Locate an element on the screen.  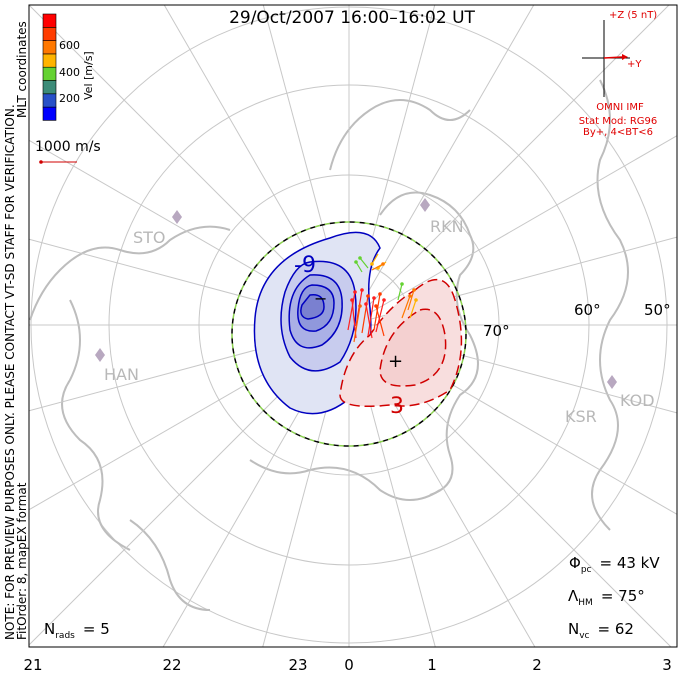
imf-model: Stat Mod: RG96 is located at coordinates (618, 121).